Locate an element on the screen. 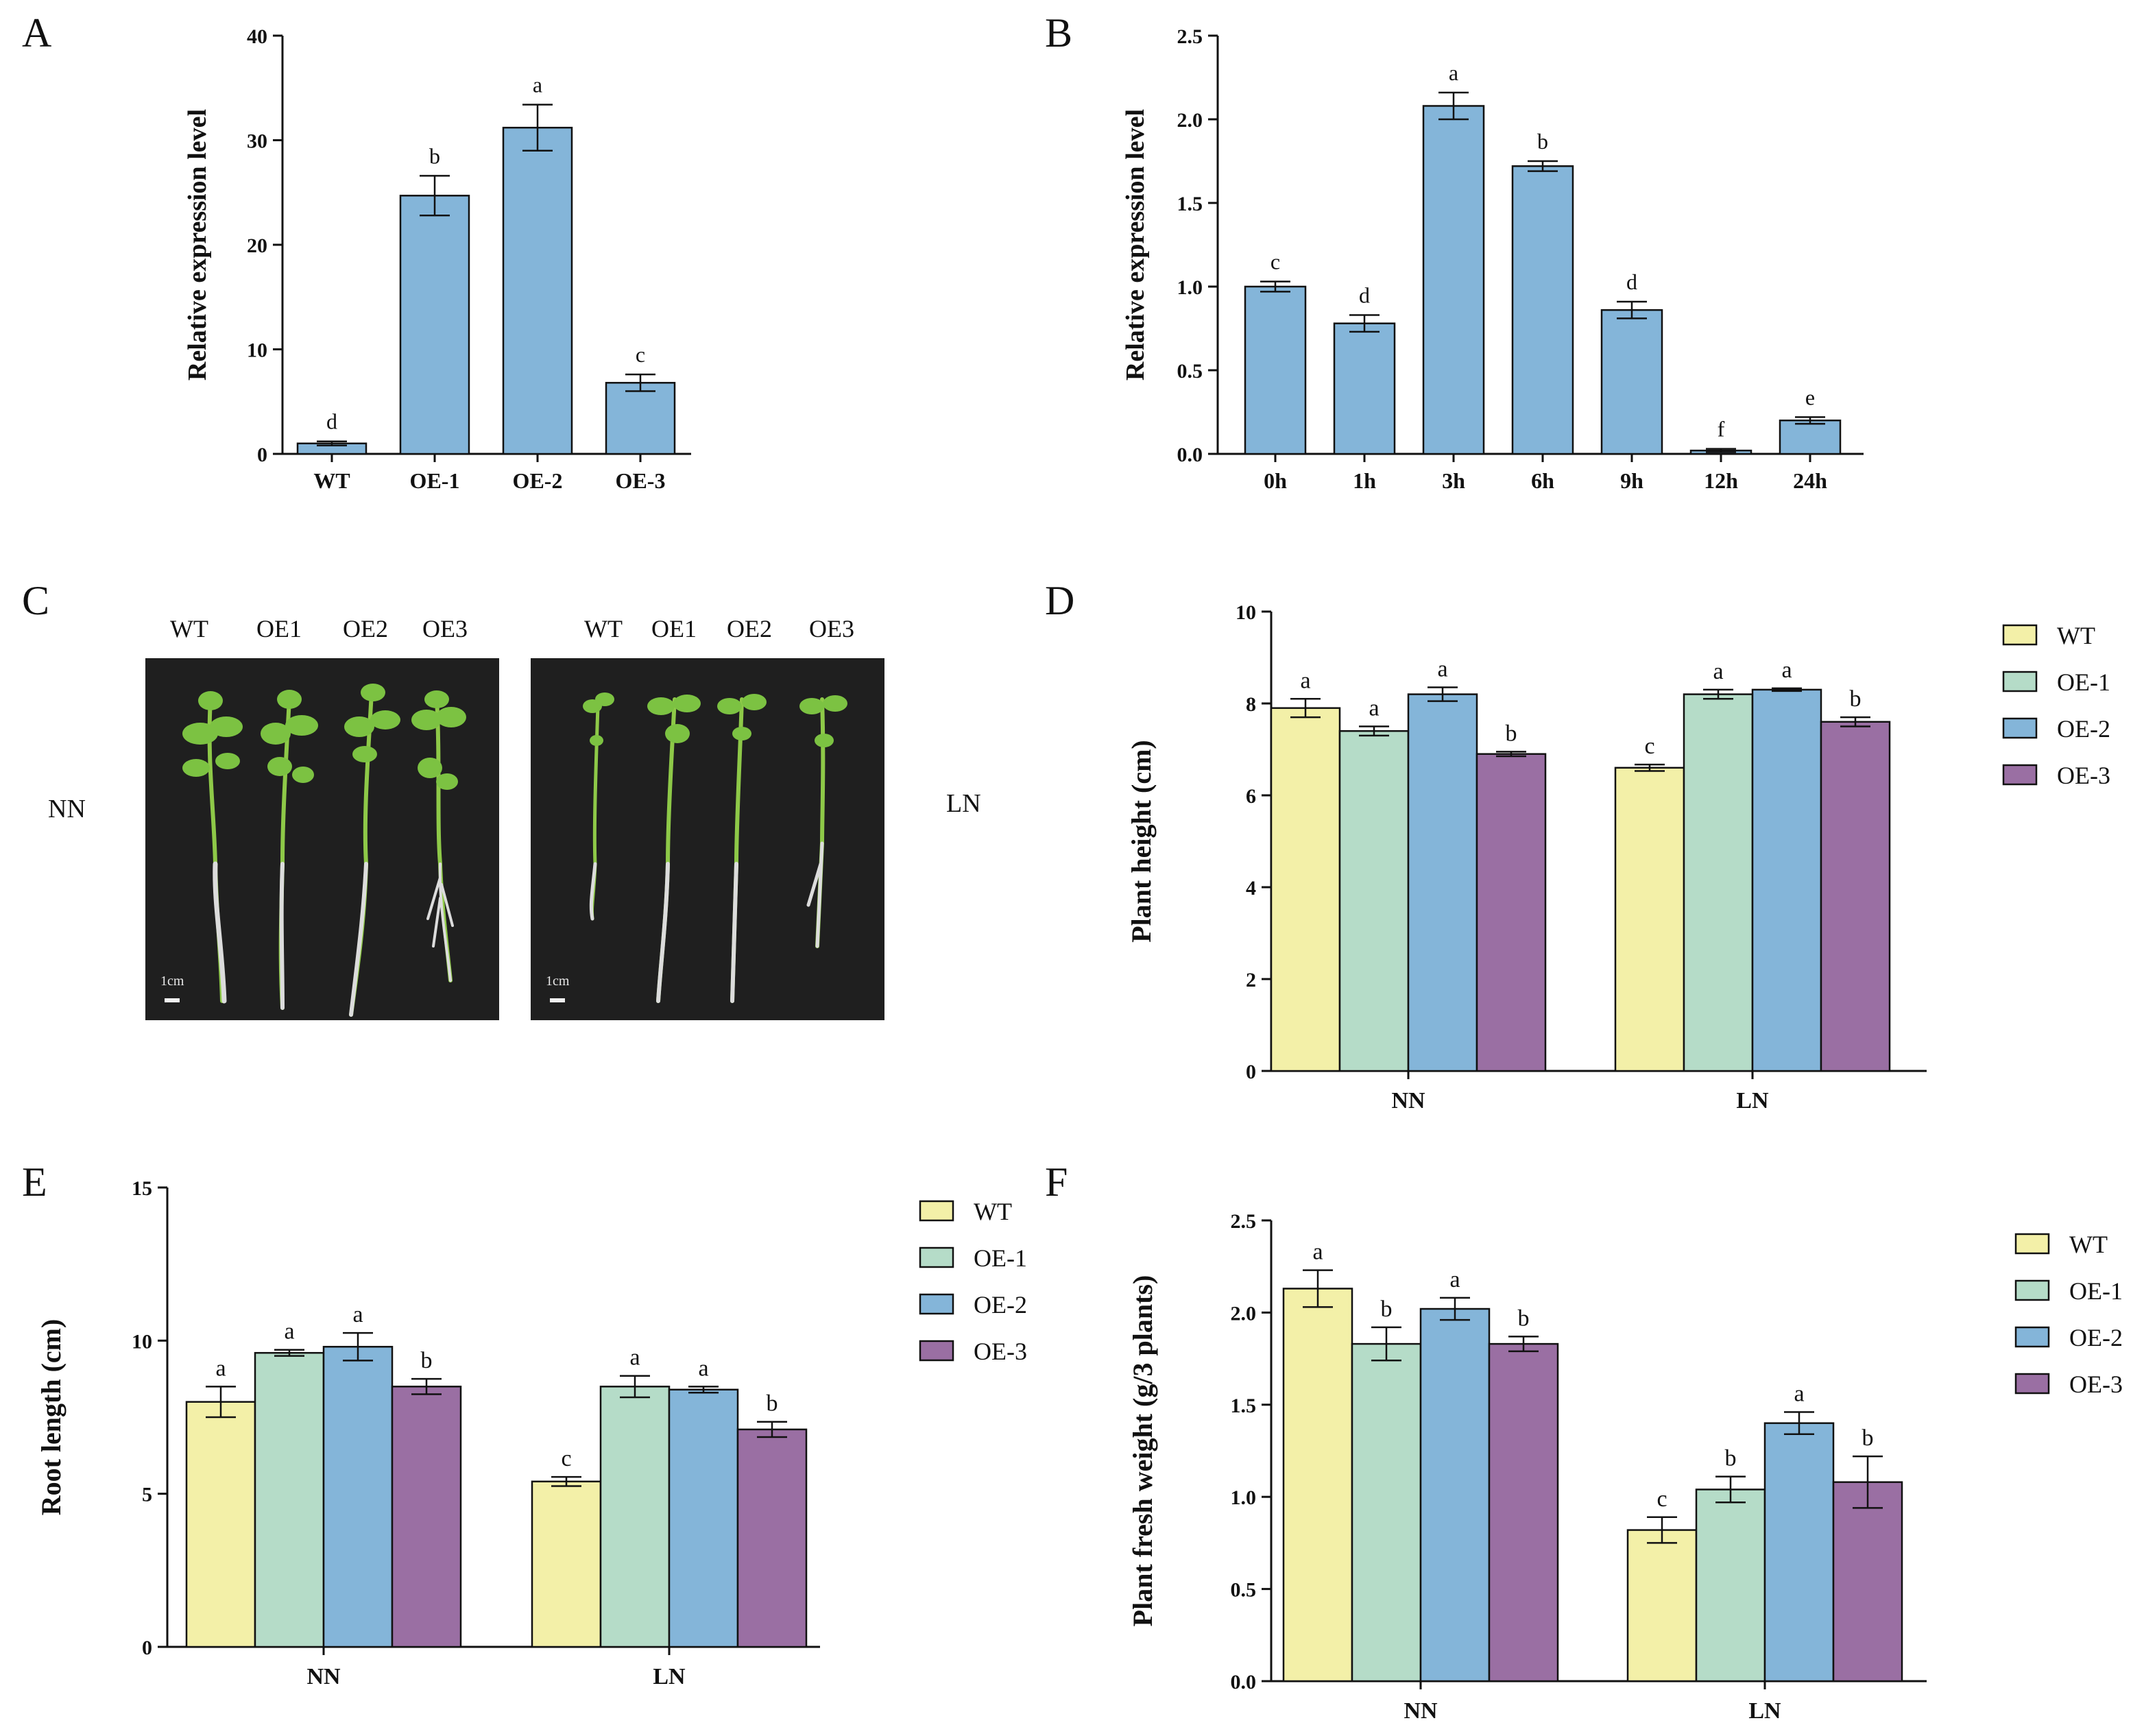 Image resolution: width=2144 pixels, height=1736 pixels. panel-label-f: F is located at coordinates (1056, 1182).